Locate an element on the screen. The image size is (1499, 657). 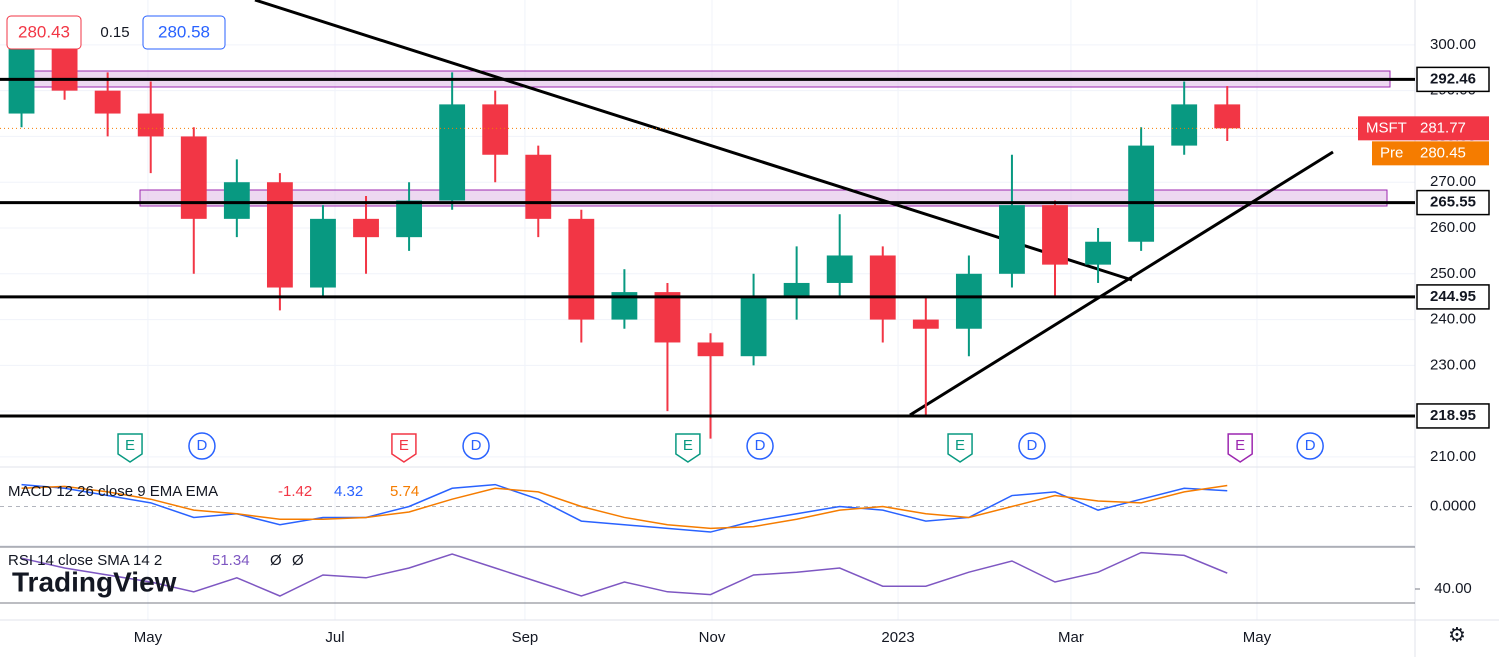
last-price-label: 281.77 is located at coordinates (1443, 127).